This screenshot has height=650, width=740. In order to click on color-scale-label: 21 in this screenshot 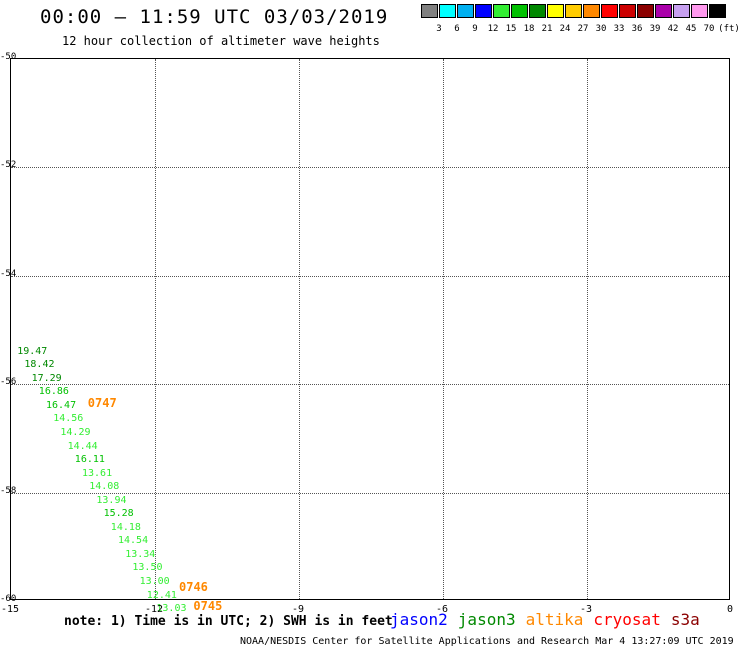, I will do `click(547, 29)`.